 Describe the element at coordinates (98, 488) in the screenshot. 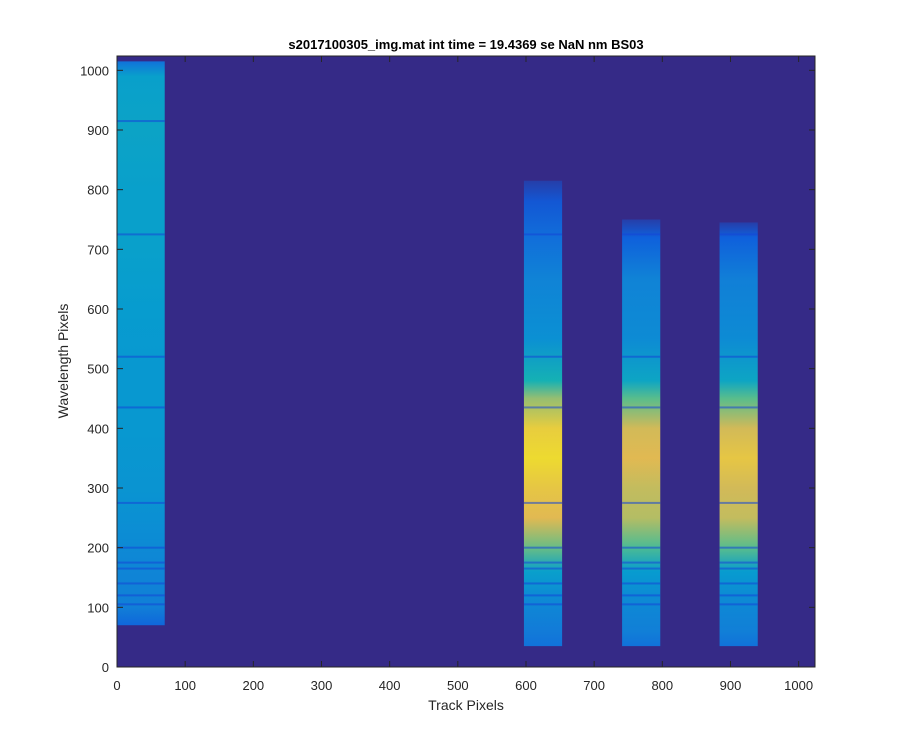

I see `y-tick-label: 300` at that location.